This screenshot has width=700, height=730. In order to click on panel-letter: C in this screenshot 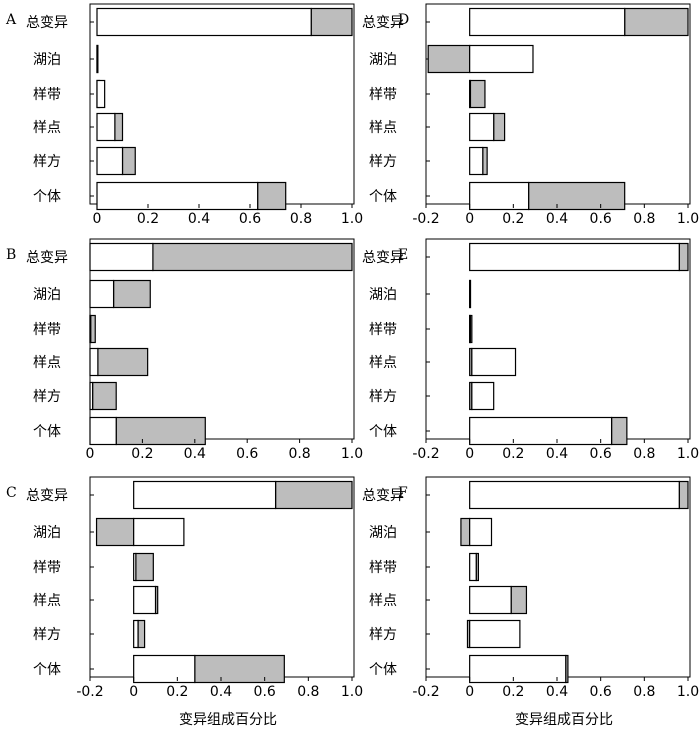, I will do `click(11, 493)`.